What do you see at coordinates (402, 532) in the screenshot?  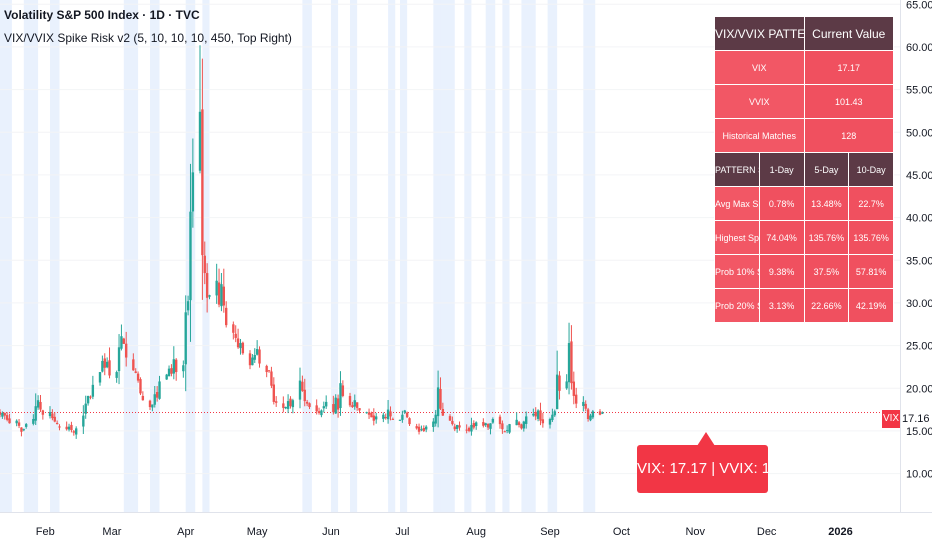 I see `x-tick-label: Jul` at bounding box center [402, 532].